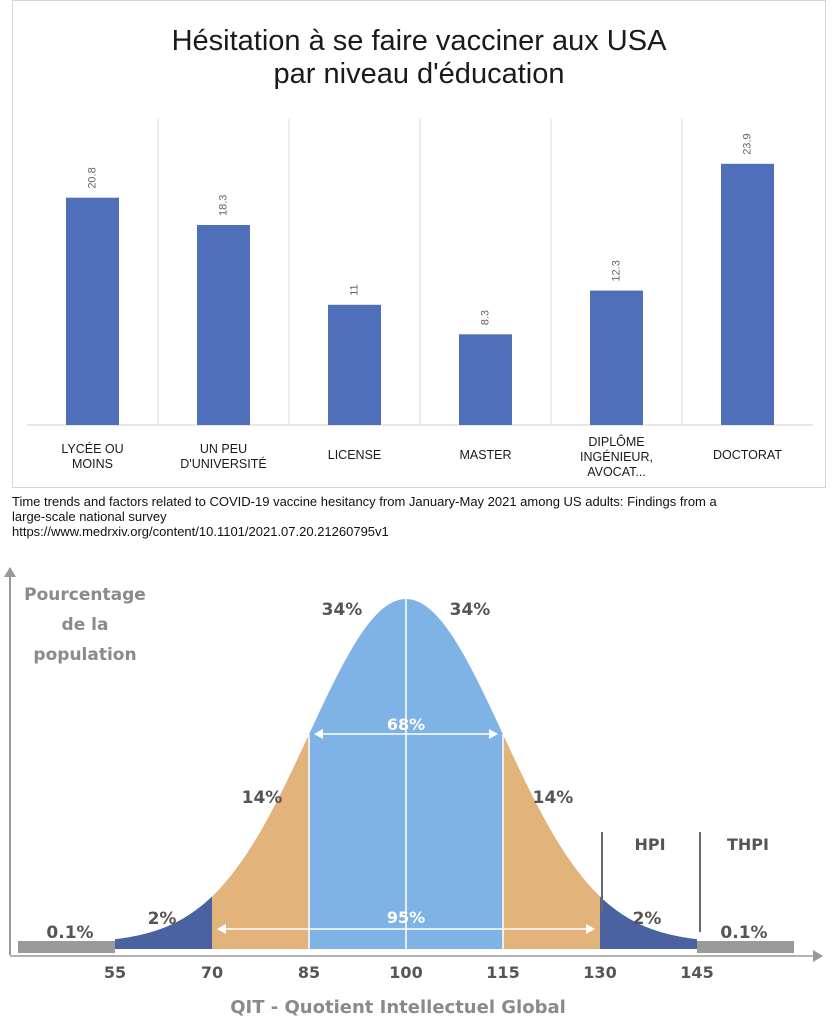  What do you see at coordinates (223, 205) in the screenshot?
I see `bar-value-label: 18.3` at bounding box center [223, 205].